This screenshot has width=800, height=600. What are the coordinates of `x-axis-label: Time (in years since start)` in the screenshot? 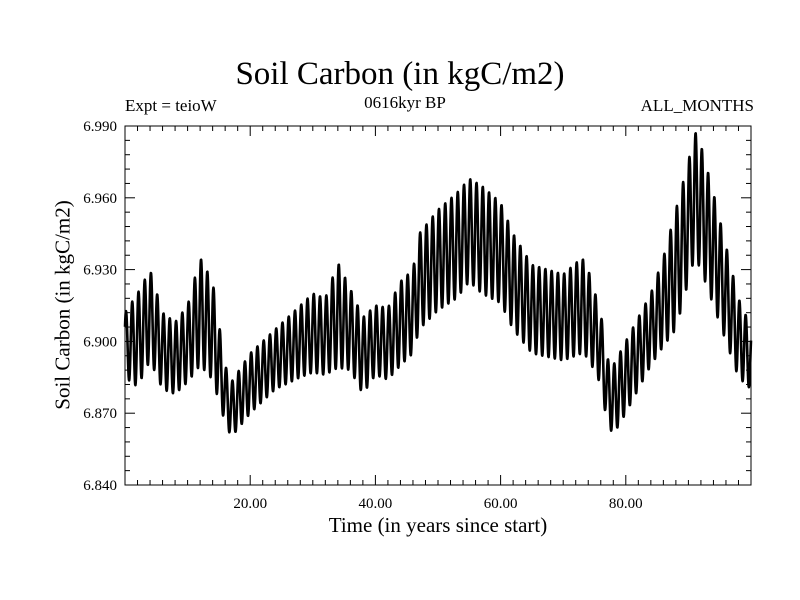 It's located at (438, 525).